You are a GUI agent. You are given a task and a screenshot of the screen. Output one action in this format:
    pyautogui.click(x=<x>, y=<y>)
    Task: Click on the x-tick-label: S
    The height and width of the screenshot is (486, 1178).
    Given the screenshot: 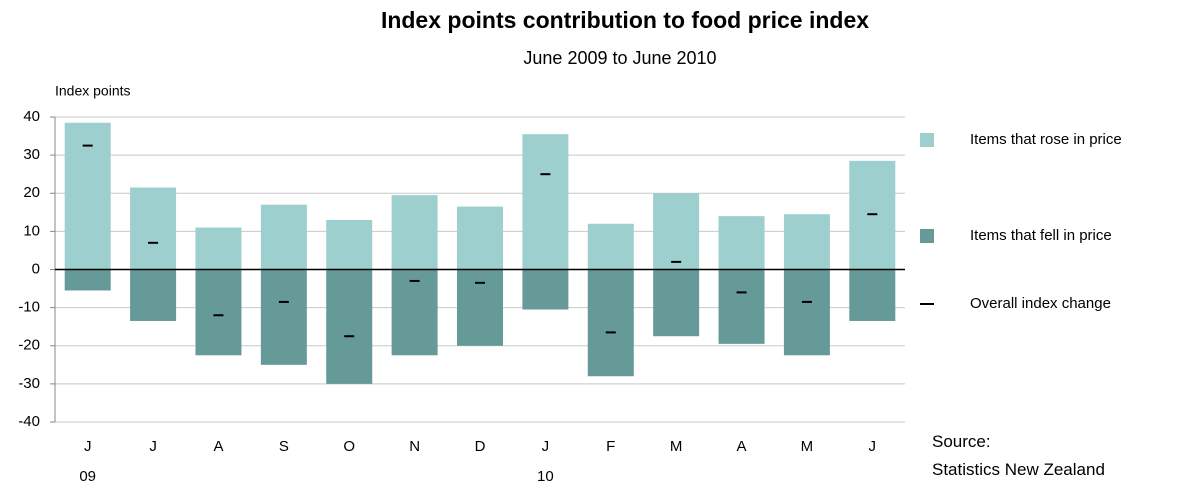 What is the action you would take?
    pyautogui.click(x=284, y=446)
    